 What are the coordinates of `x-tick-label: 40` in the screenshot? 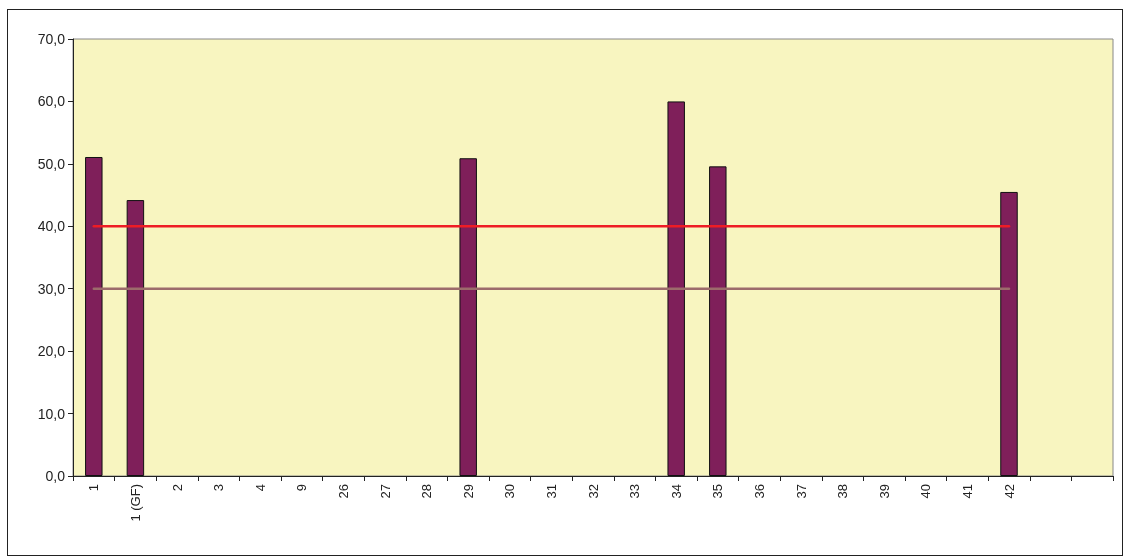 It's located at (926, 491).